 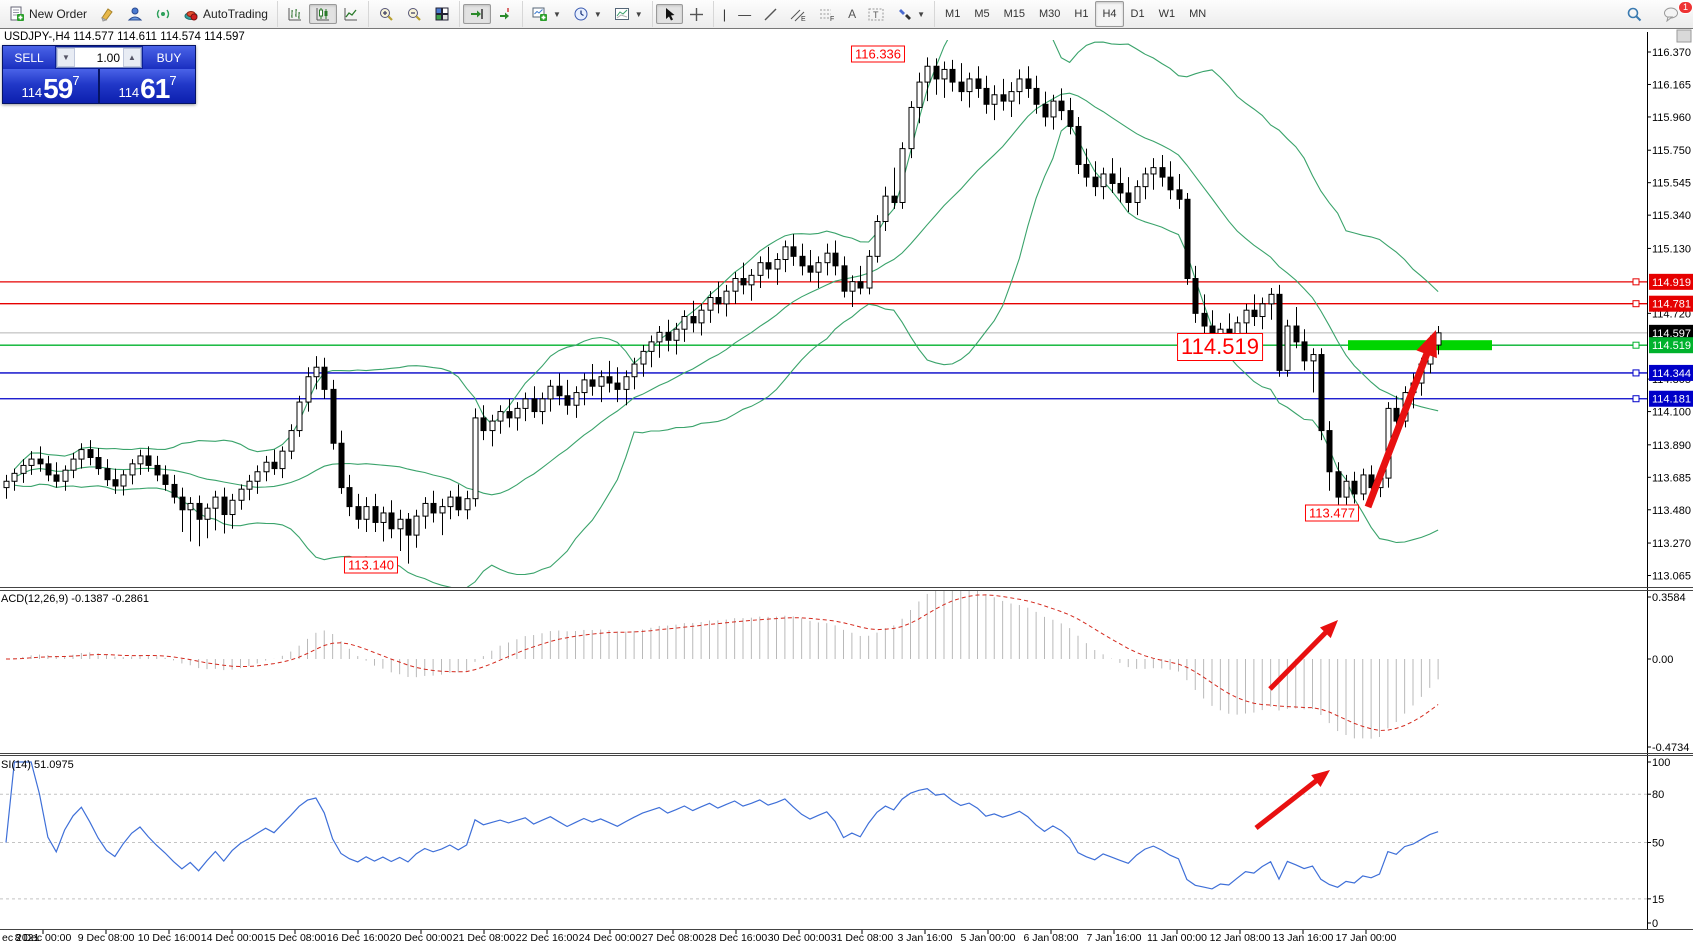 What do you see at coordinates (66, 57) in the screenshot?
I see `volume-decrease-button: ▼` at bounding box center [66, 57].